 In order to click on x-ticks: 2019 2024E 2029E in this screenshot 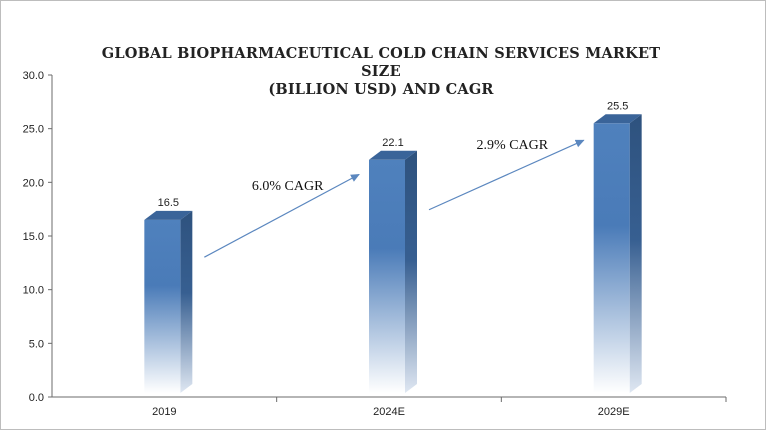, I will do `click(439, 407)`.